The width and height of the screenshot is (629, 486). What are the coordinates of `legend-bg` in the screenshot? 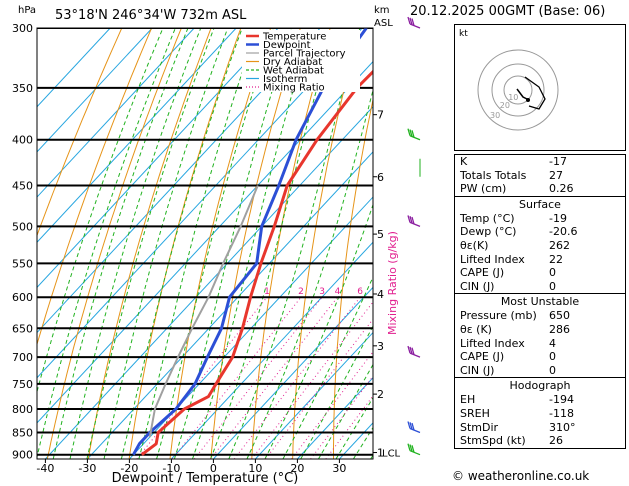 It's located at (301, 61).